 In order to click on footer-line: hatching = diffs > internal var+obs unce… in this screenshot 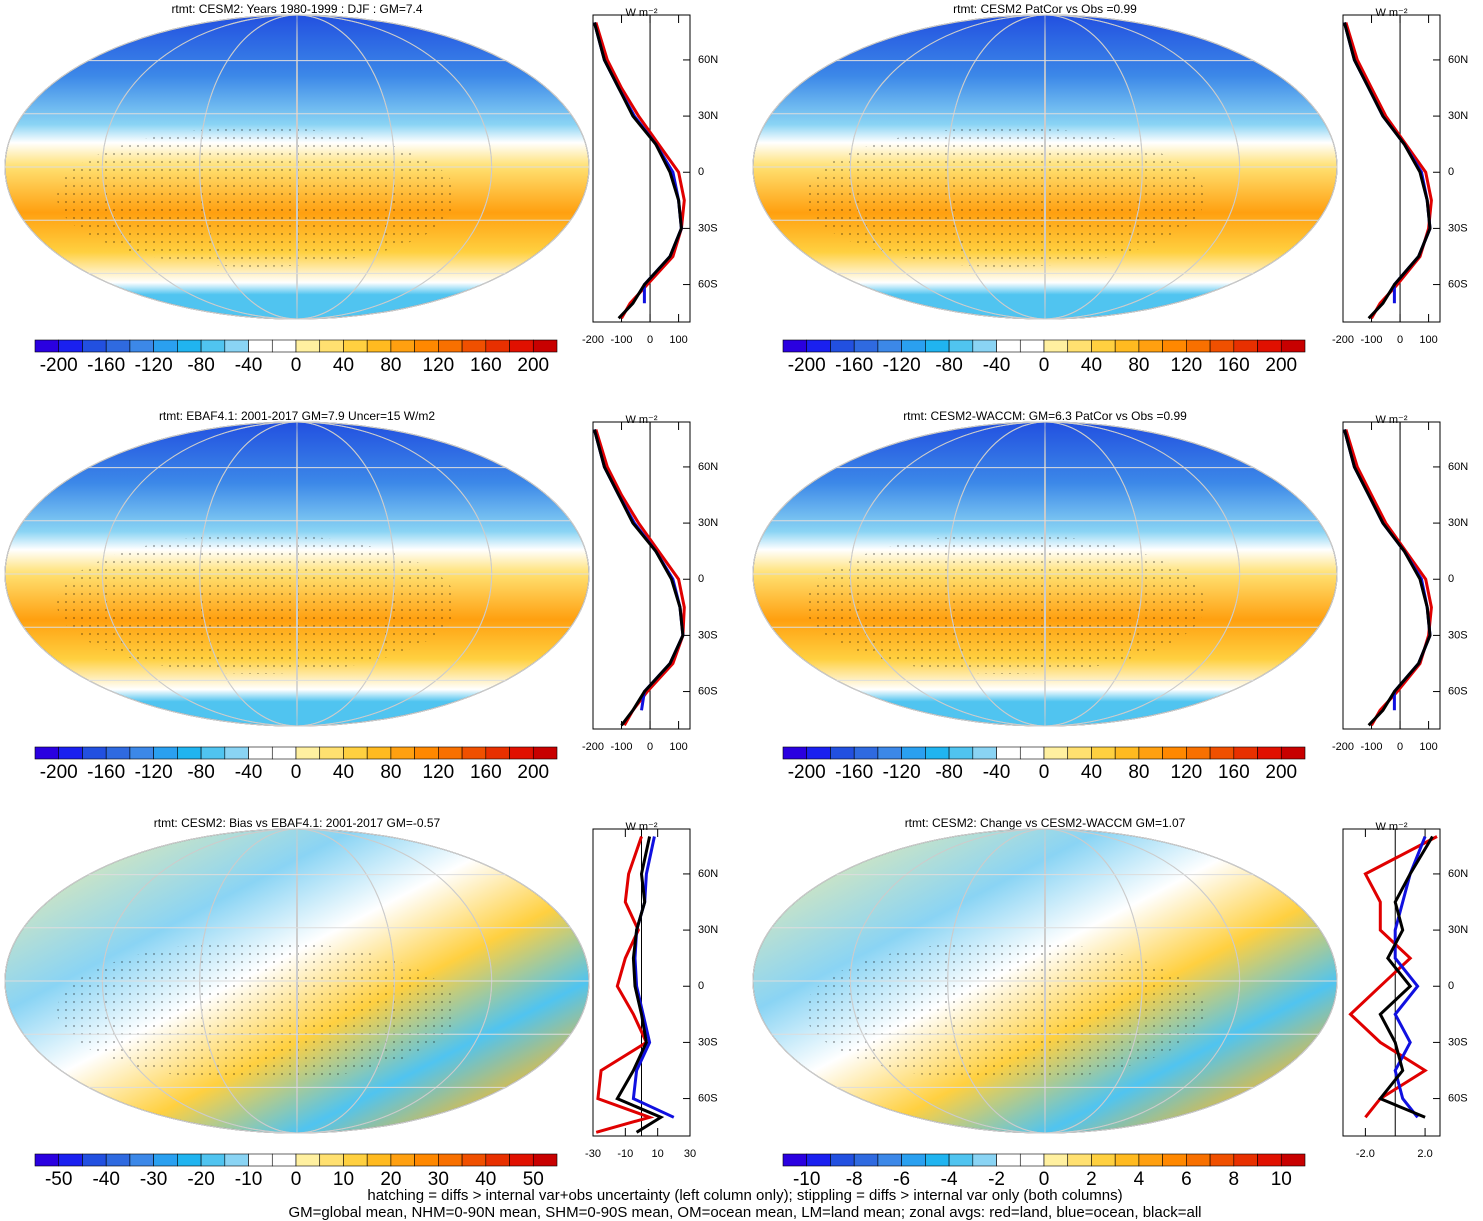, I will do `click(744, 1195)`.